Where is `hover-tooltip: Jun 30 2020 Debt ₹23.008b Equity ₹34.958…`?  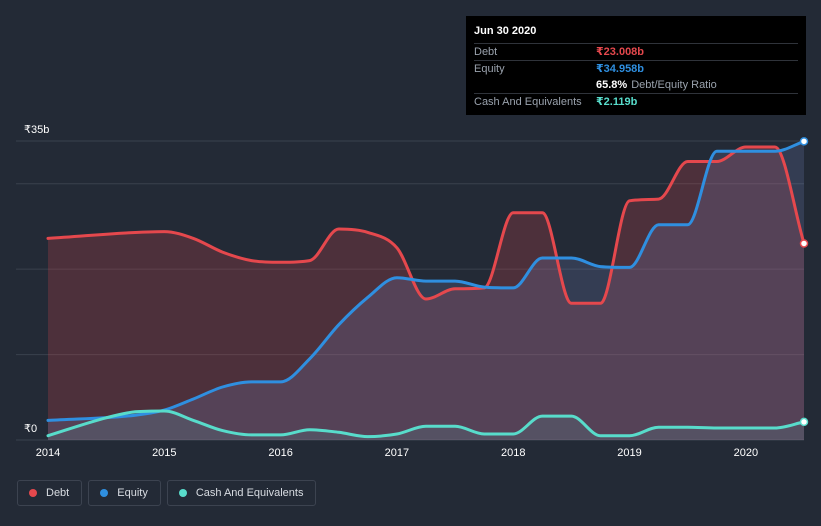 hover-tooltip: Jun 30 2020 Debt ₹23.008b Equity ₹34.958… is located at coordinates (636, 65).